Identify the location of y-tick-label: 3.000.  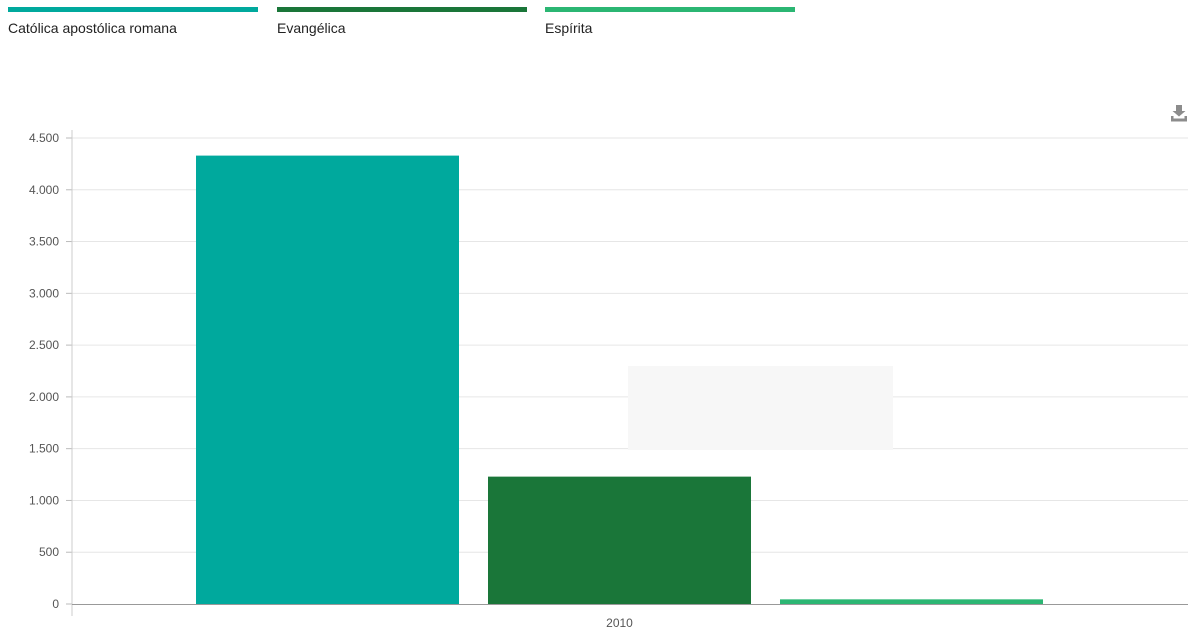
(44, 293).